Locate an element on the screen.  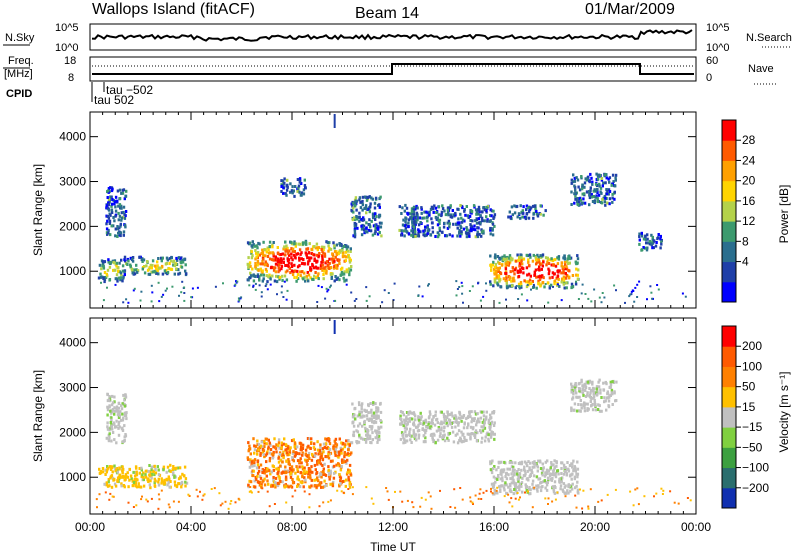
freq-trace is located at coordinates (393, 69).